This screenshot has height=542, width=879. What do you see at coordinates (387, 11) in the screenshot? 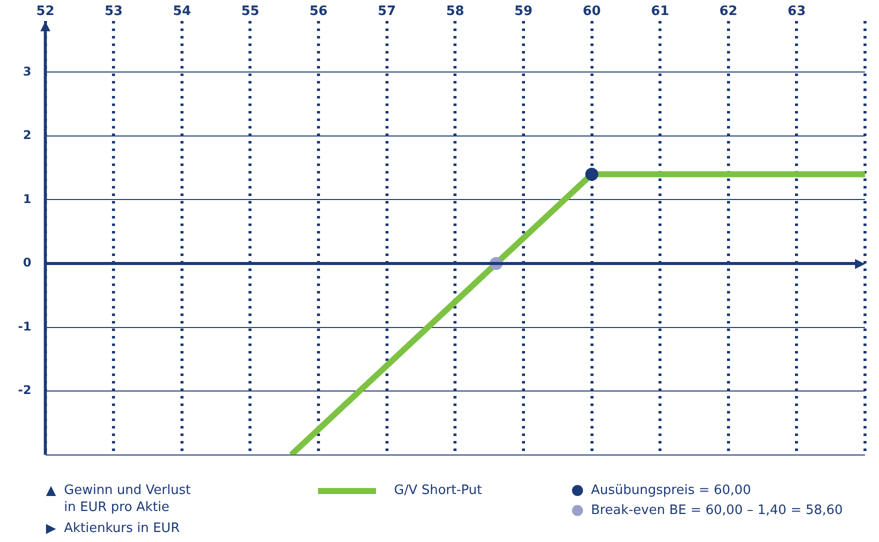
I see `x-tick-label: 57` at bounding box center [387, 11].